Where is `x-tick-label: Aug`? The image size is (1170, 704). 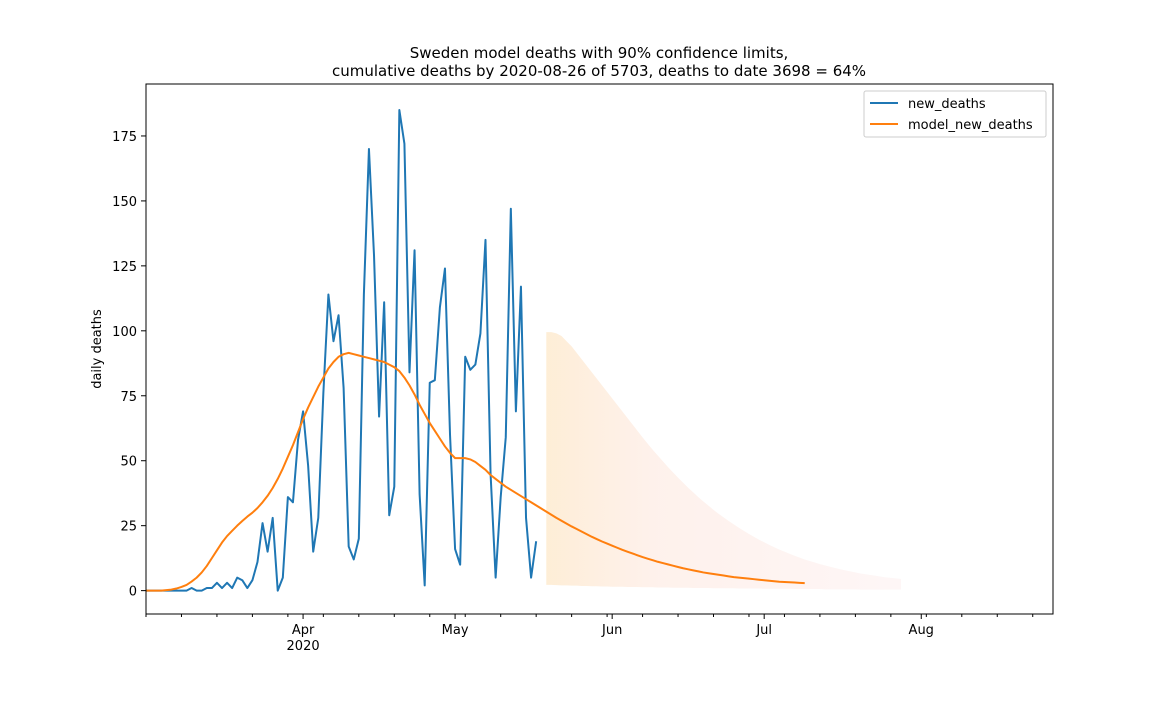 x-tick-label: Aug is located at coordinates (921, 630).